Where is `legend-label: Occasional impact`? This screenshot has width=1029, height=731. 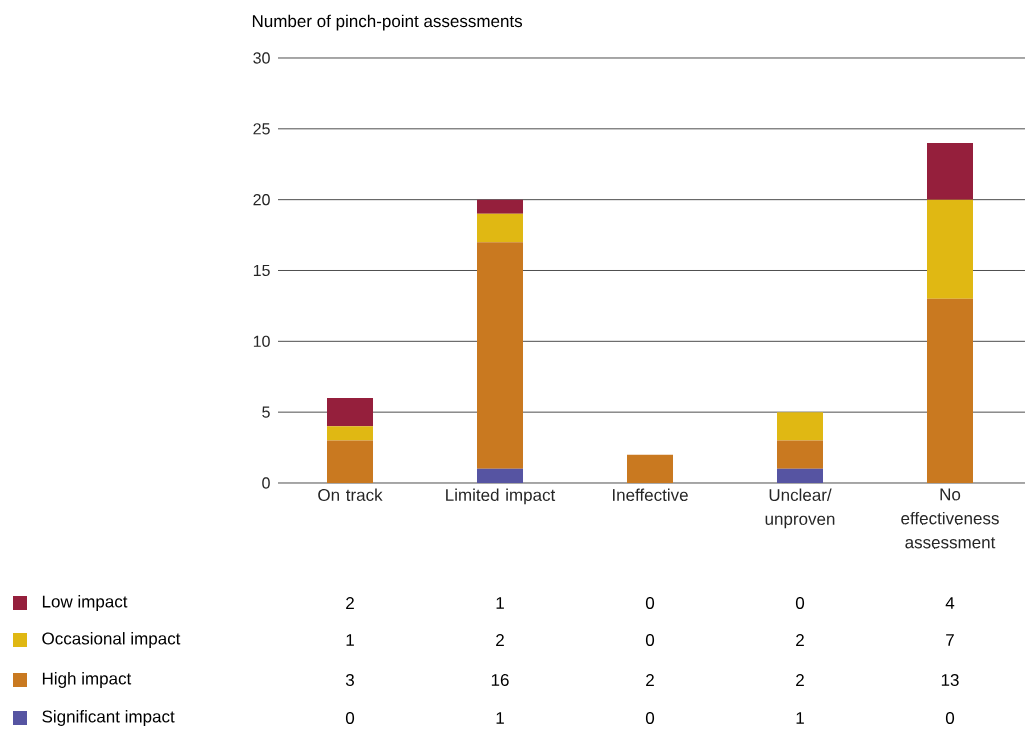
legend-label: Occasional impact is located at coordinates (111, 640).